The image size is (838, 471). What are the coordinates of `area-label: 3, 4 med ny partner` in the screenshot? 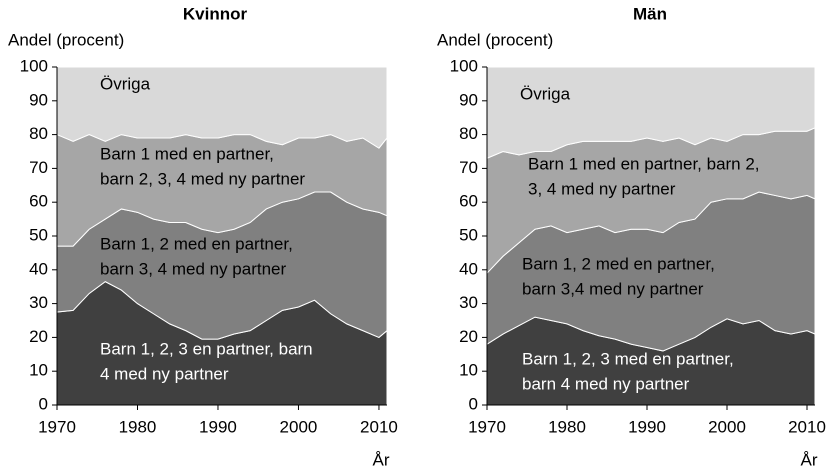 It's located at (602, 188).